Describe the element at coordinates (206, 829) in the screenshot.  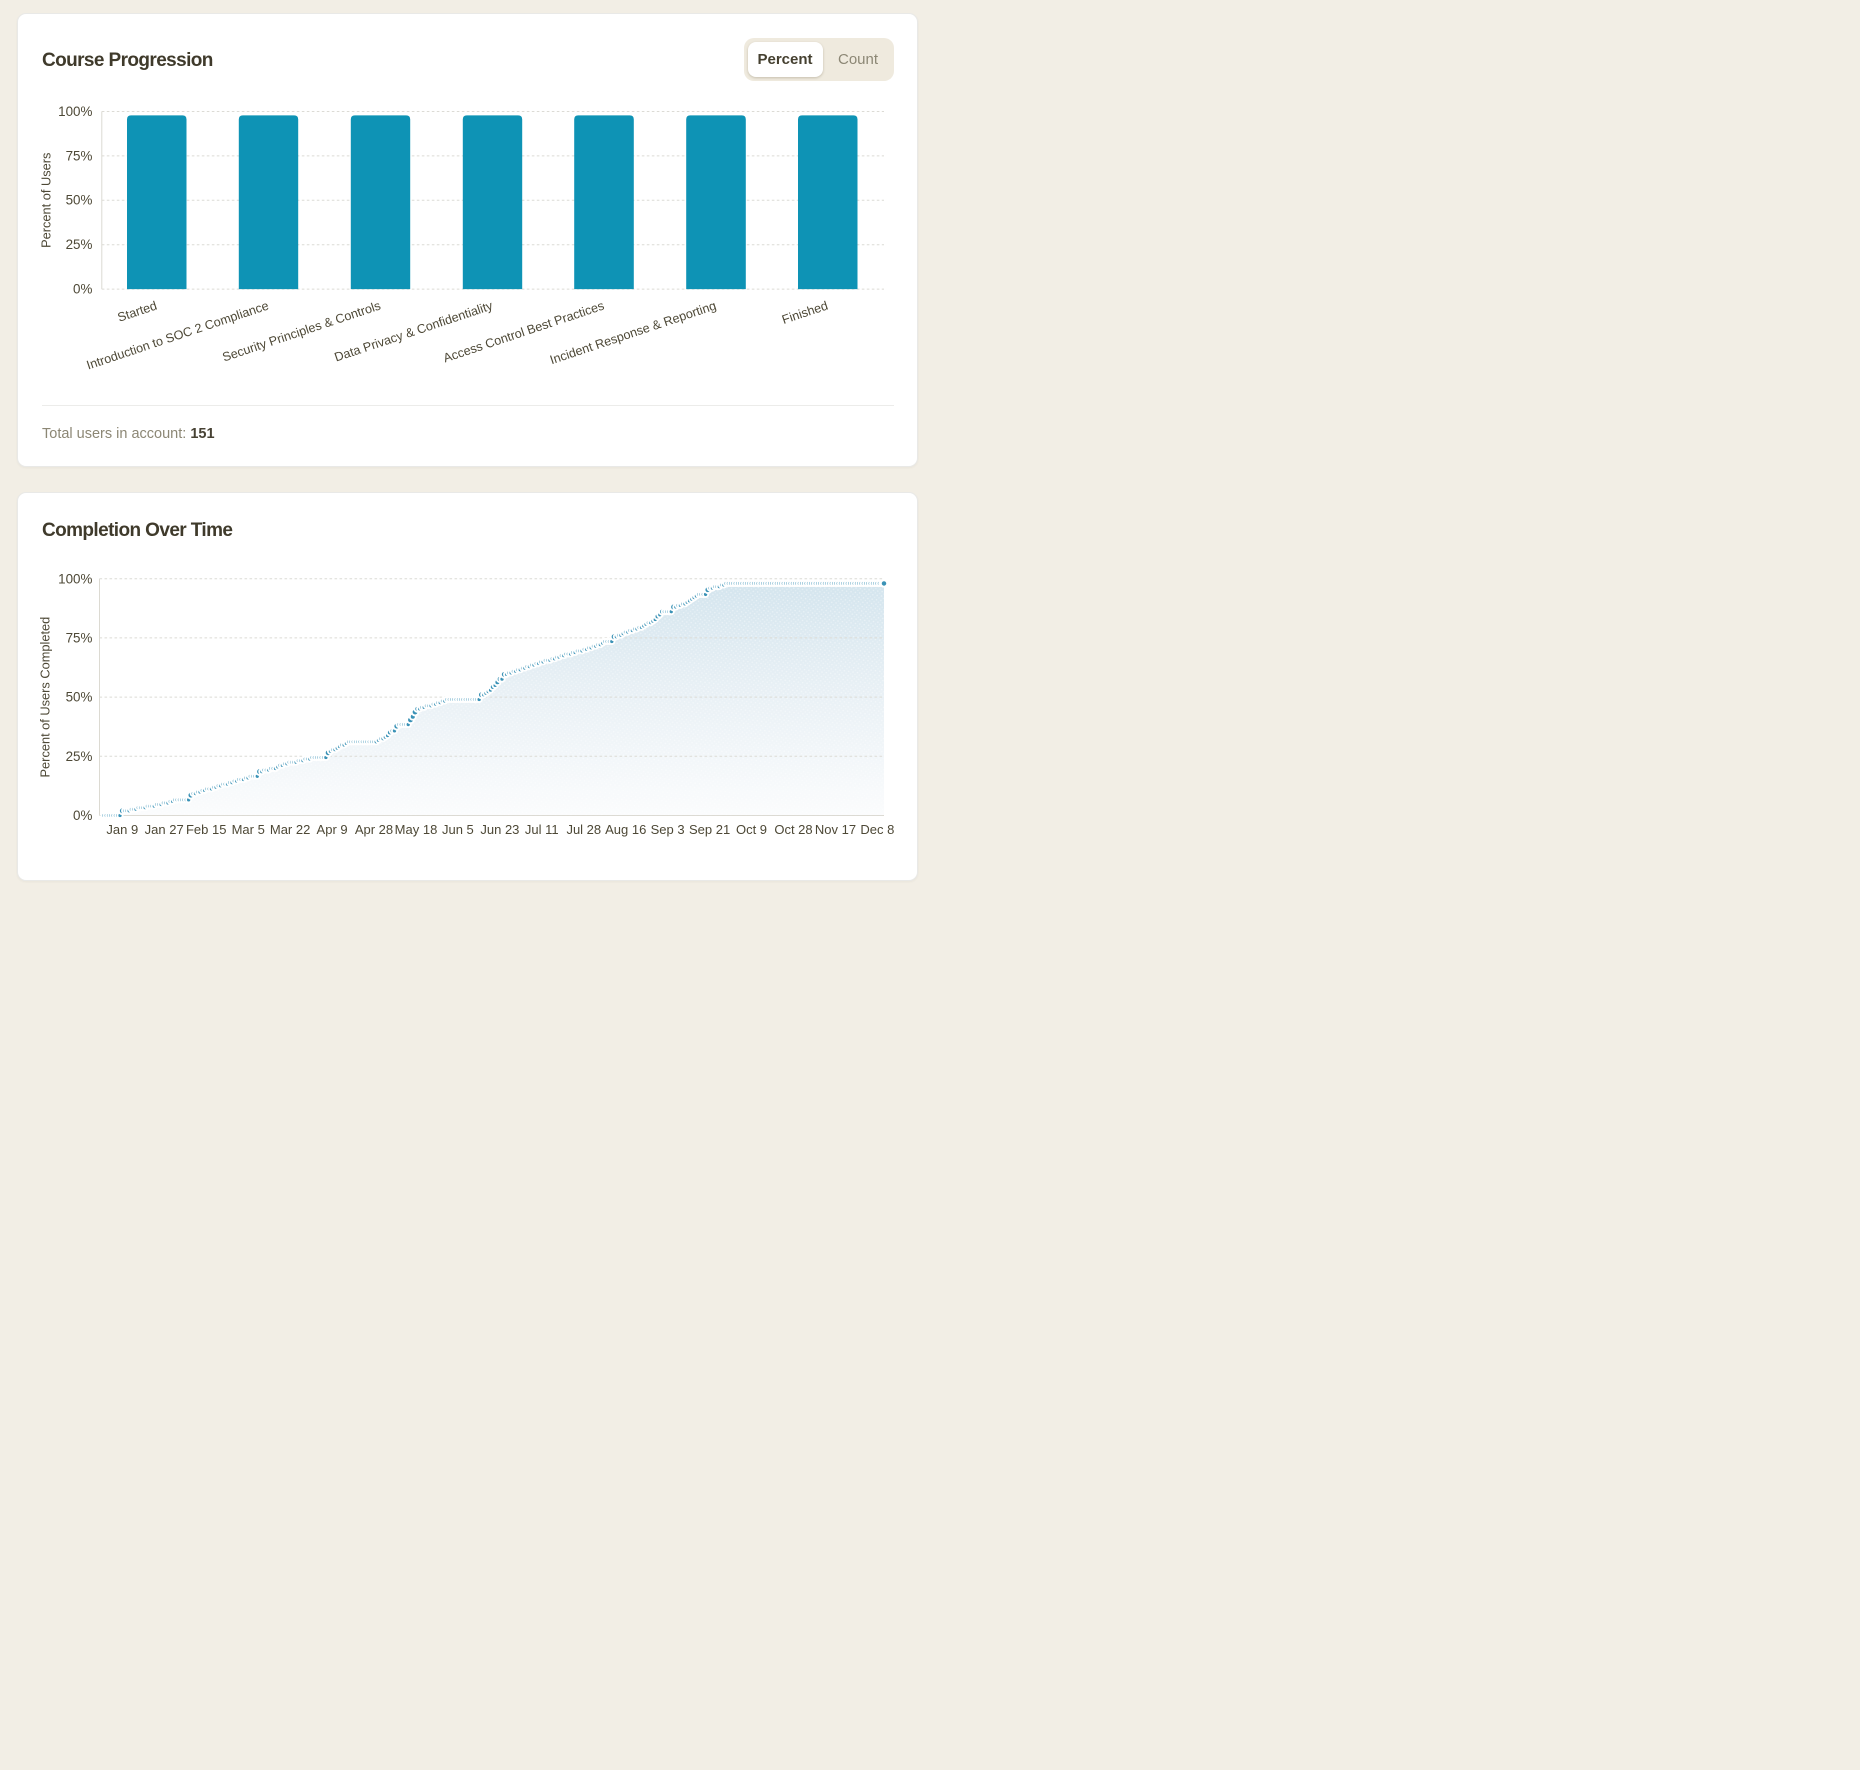
I see `svg-text: Feb 15` at that location.